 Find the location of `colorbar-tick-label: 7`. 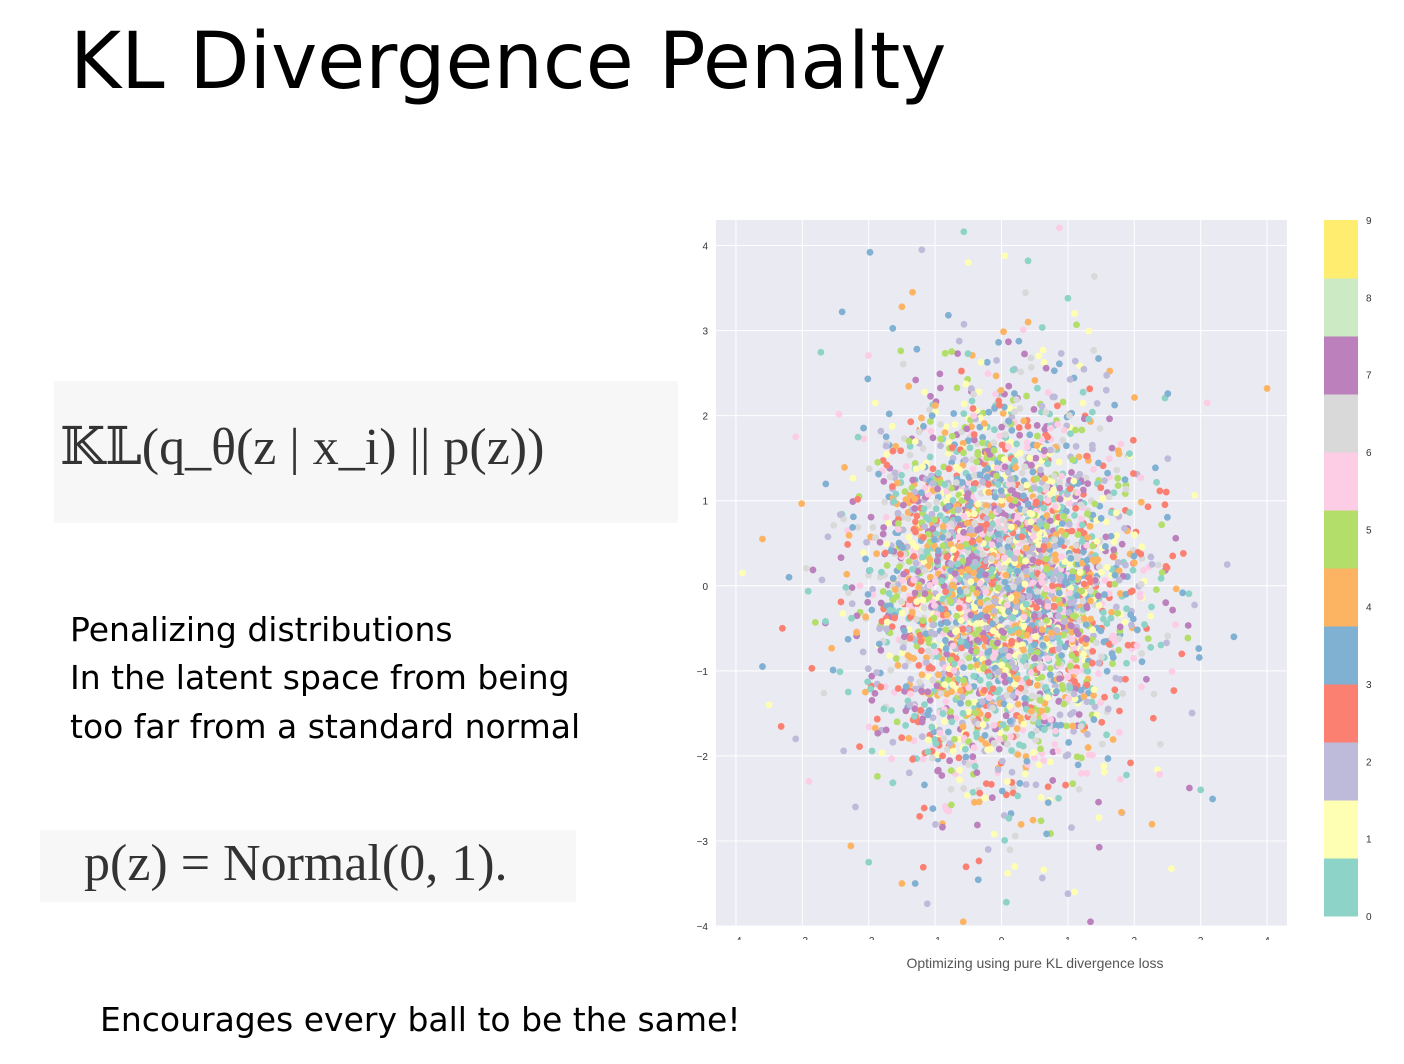

colorbar-tick-label: 7 is located at coordinates (1369, 376).